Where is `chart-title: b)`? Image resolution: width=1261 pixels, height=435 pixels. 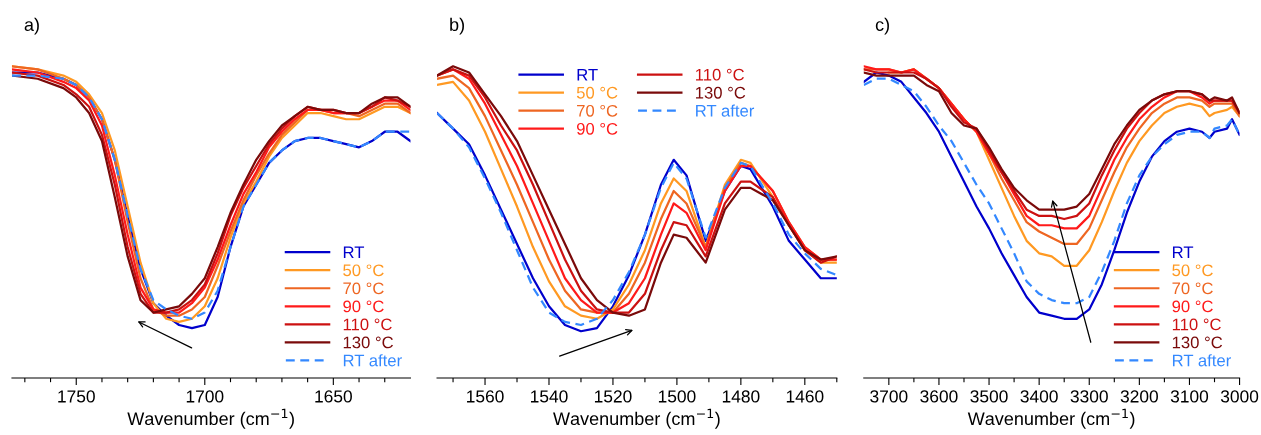
chart-title: b) is located at coordinates (457, 26).